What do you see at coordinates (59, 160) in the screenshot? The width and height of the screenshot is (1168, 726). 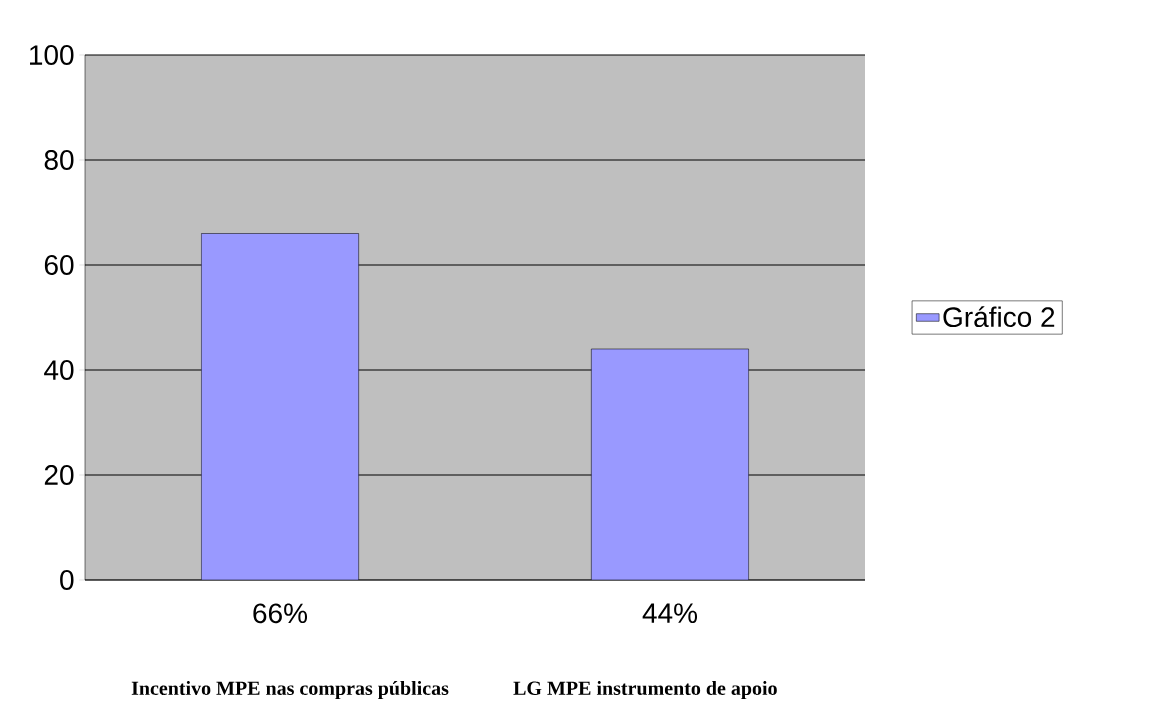 I see `y-tick-label: 80` at bounding box center [59, 160].